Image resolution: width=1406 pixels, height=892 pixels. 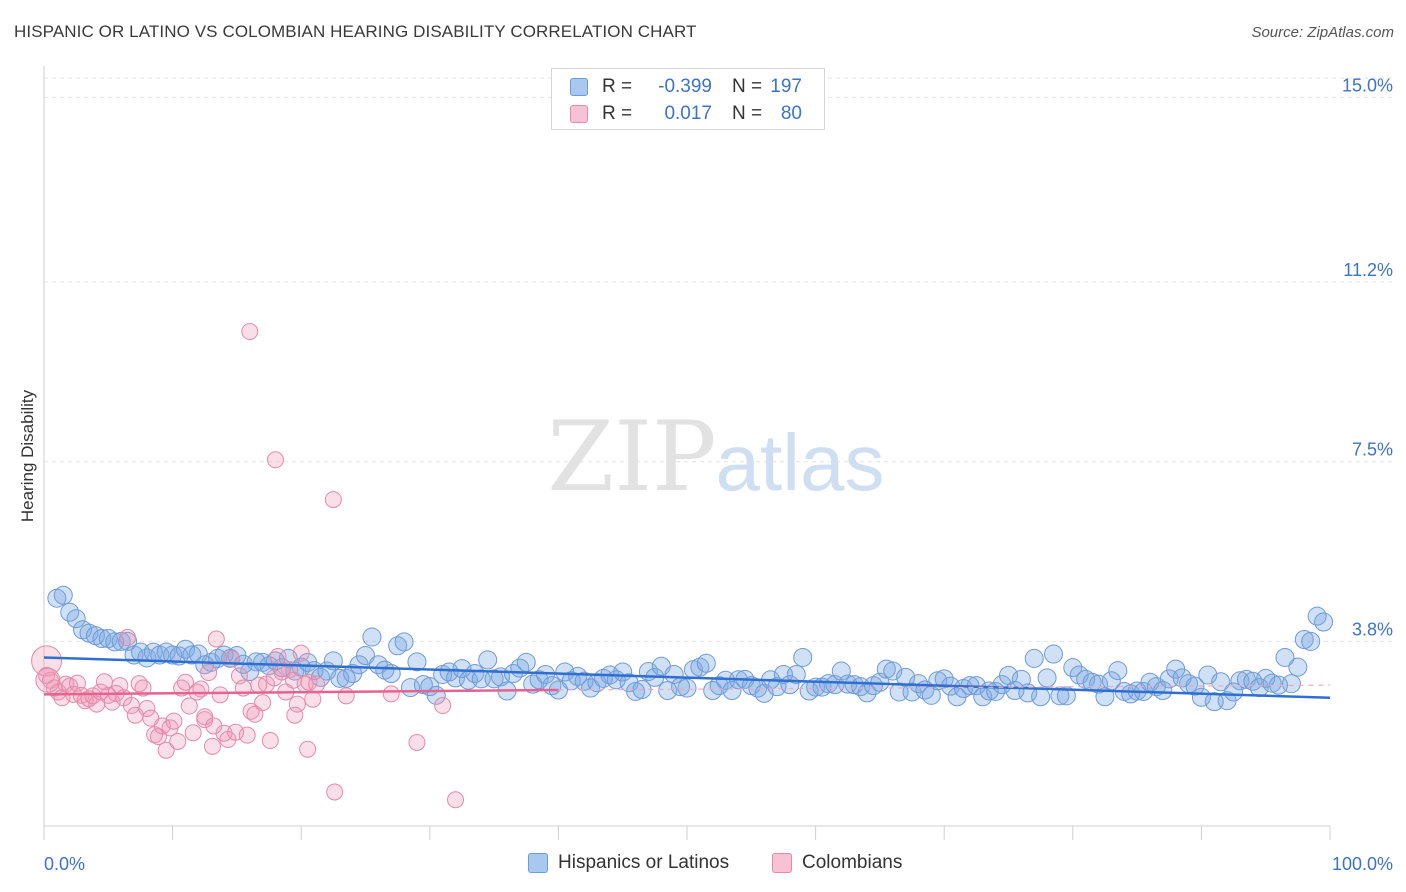 What do you see at coordinates (791, 113) in the screenshot?
I see `n-value: 80` at bounding box center [791, 113].